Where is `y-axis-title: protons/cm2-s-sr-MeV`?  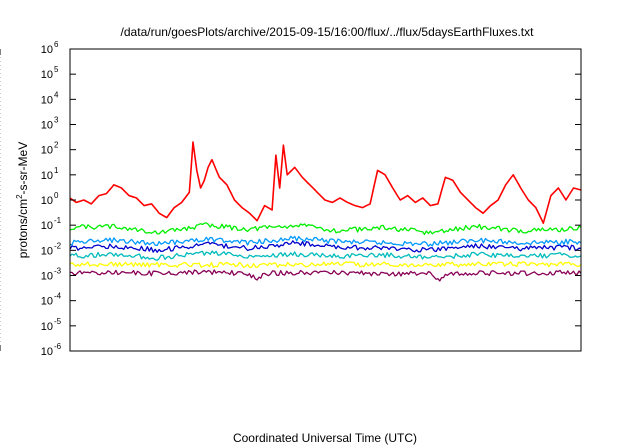
y-axis-title: protons/cm2-s-sr-MeV is located at coordinates (22, 200).